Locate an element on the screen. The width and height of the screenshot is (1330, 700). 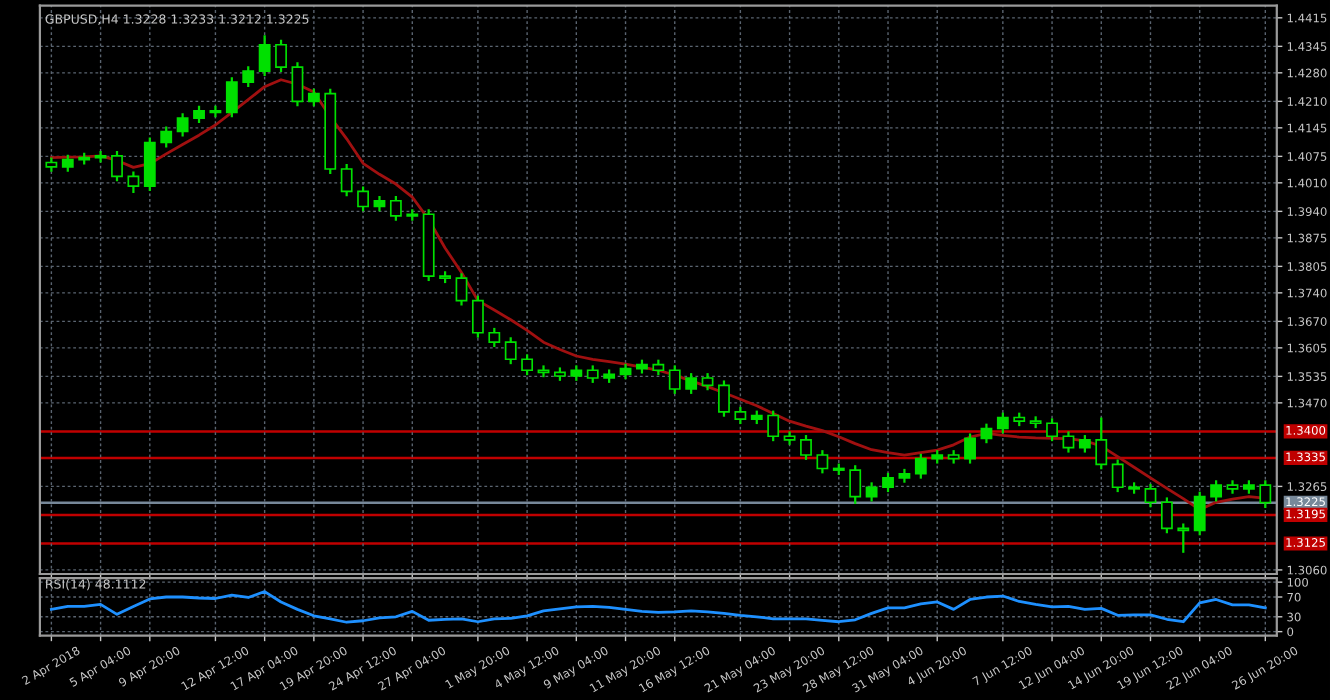
line-series is located at coordinates (658, 607).